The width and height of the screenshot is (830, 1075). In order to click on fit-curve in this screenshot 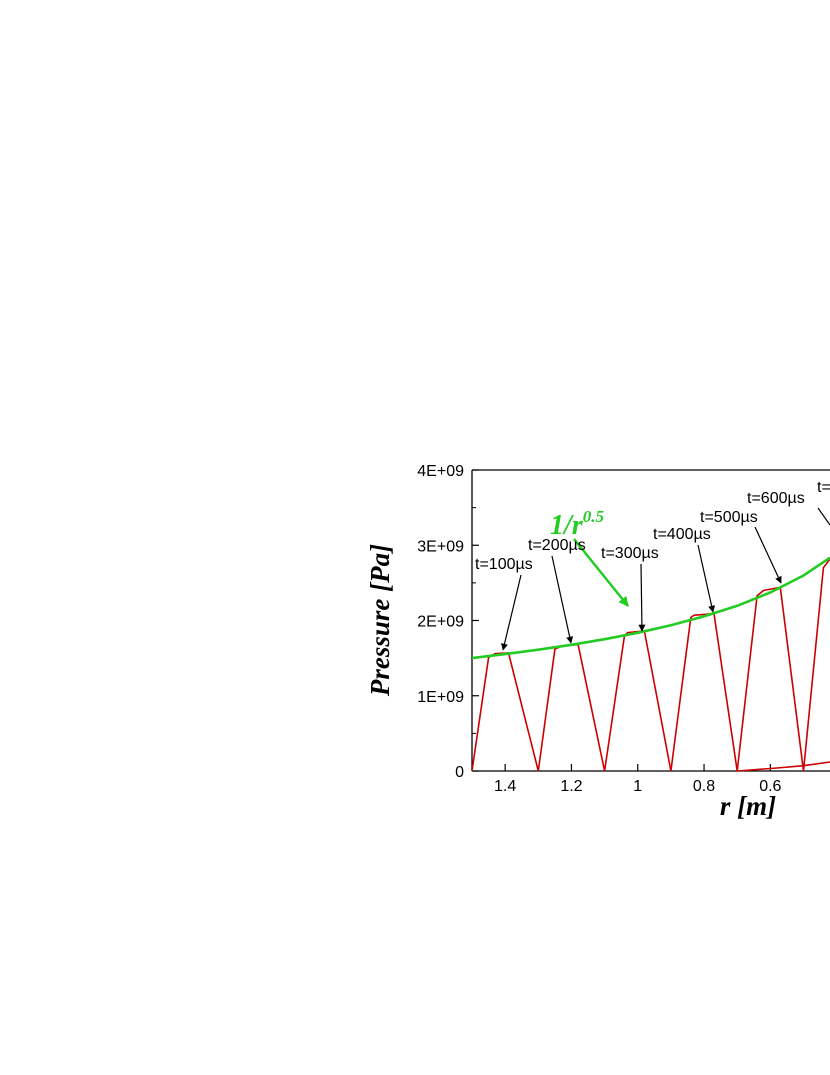, I will do `click(651, 608)`.